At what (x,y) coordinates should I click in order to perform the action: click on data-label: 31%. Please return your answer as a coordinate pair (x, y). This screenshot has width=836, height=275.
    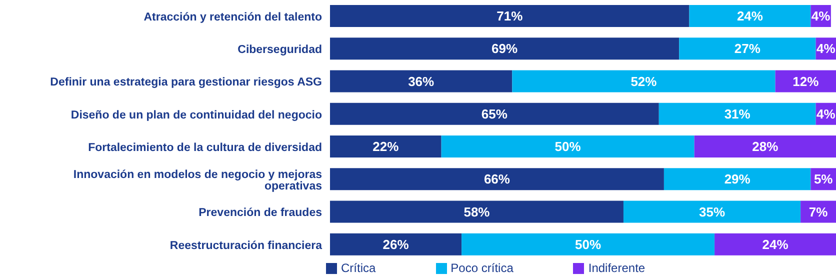
    Looking at the image, I should click on (737, 114).